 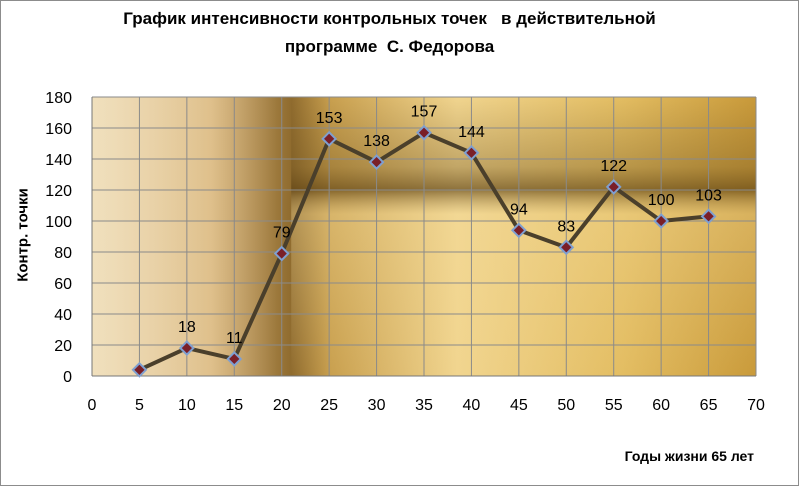 What do you see at coordinates (389, 46) in the screenshot?
I see `chart-title-line-2: программе С. Федорова` at bounding box center [389, 46].